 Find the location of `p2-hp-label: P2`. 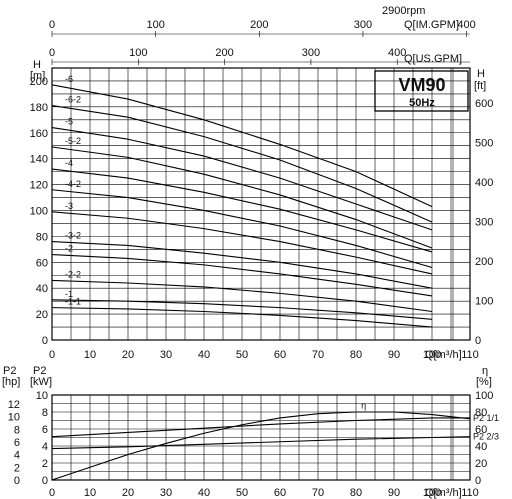

p2-hp-label: P2 is located at coordinates (9, 371).